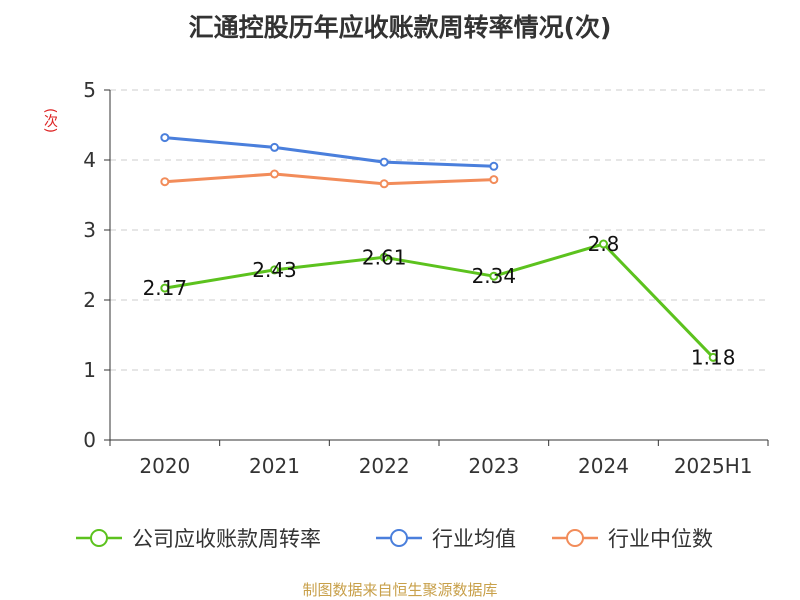 This screenshot has width=800, height=600. I want to click on legend-label: 行业中位数, so click(660, 539).